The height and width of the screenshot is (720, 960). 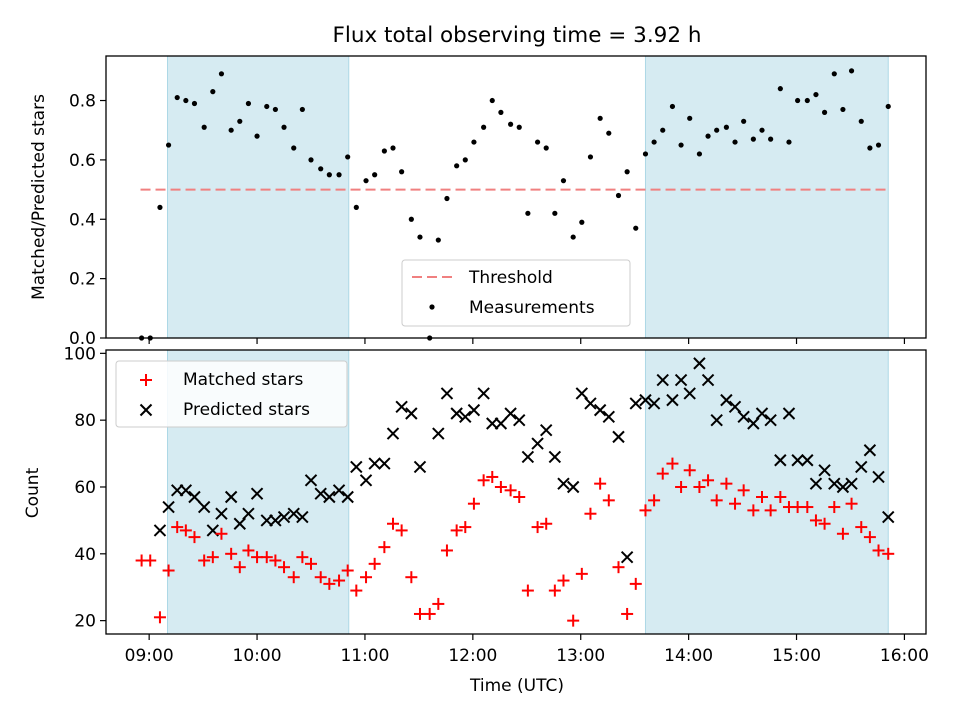 What do you see at coordinates (257, 656) in the screenshot?
I see `x-tick-label: 10:00` at bounding box center [257, 656].